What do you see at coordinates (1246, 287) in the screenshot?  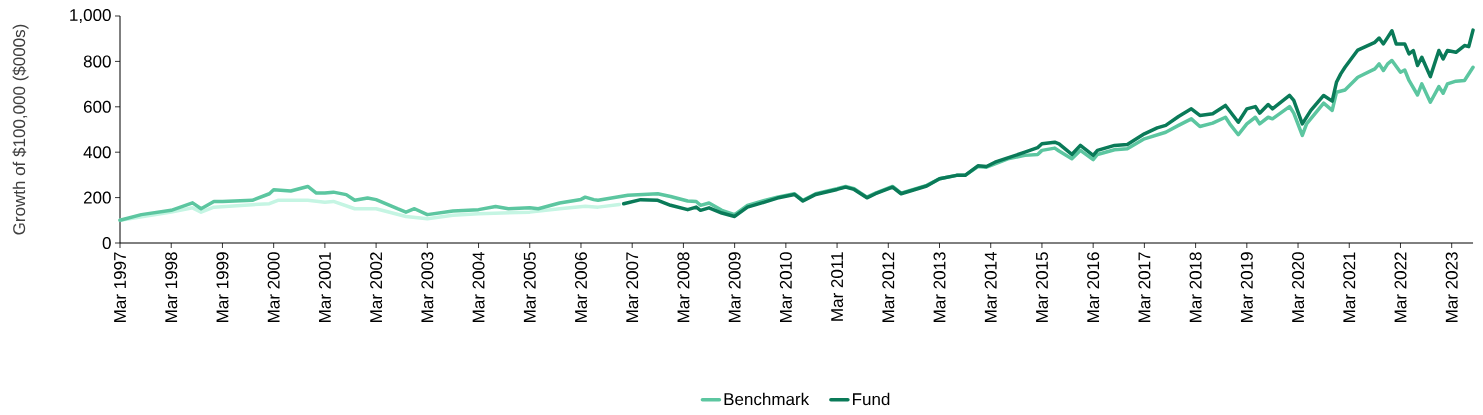 I see `x-tick-label: Mar 2019` at bounding box center [1246, 287].